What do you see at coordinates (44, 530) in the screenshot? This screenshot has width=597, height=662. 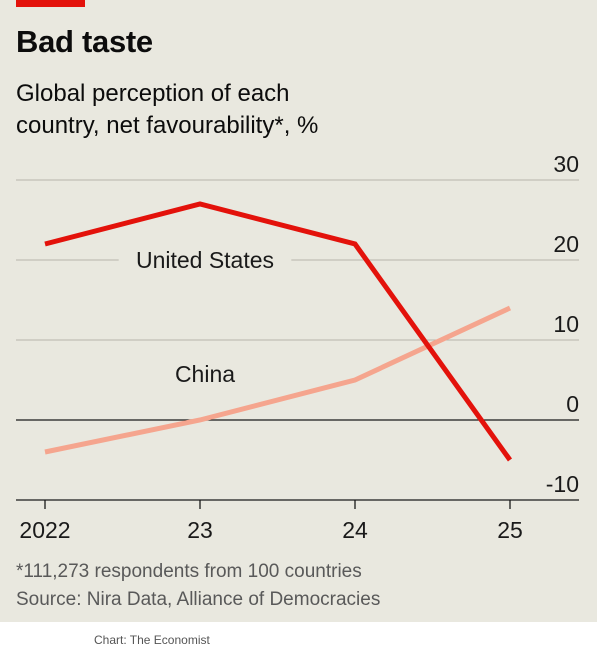 I see `x-tick-label: 2022` at bounding box center [44, 530].